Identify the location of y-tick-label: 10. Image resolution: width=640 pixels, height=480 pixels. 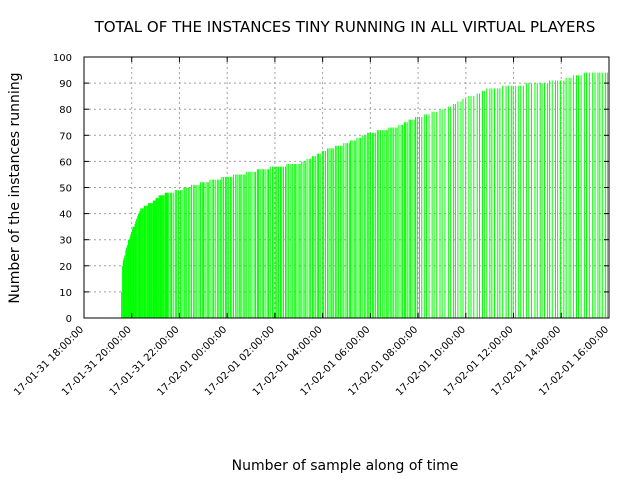
(65, 293).